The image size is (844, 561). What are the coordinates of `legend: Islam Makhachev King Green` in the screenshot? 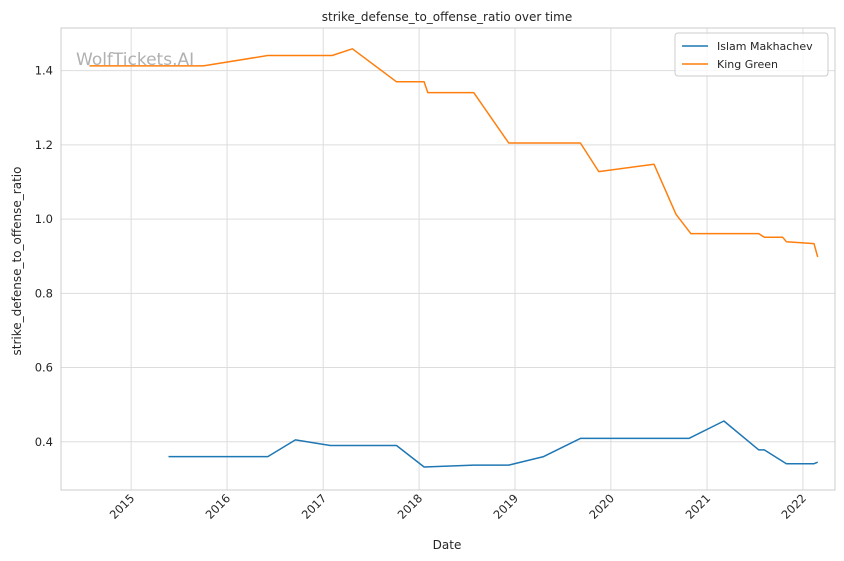 It's located at (751, 54).